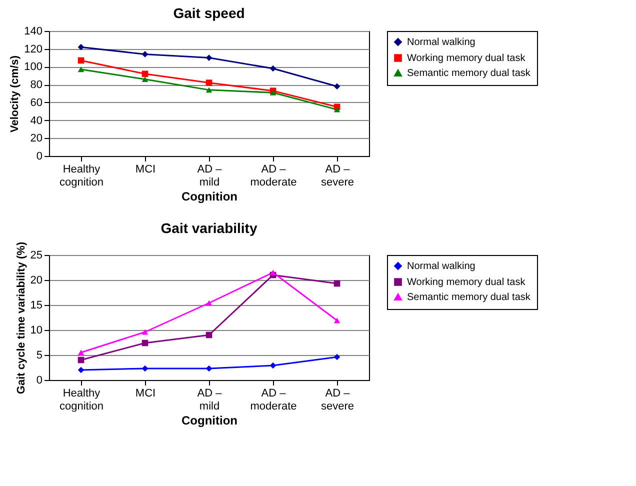  I want to click on chart-title: Gait variability, so click(209, 228).